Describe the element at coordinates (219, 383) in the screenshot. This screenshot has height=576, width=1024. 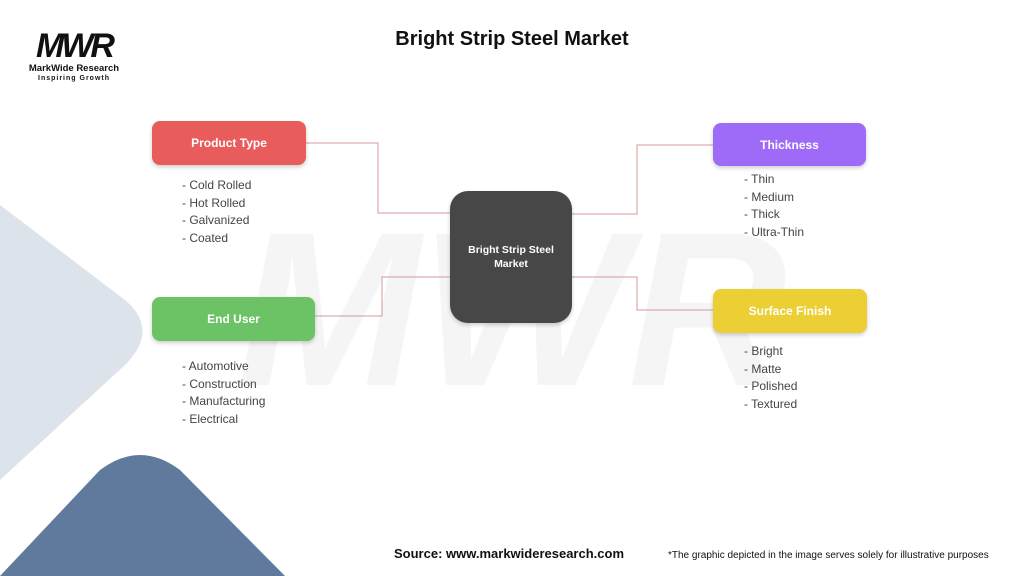
I see `list-item: - Construction` at that location.